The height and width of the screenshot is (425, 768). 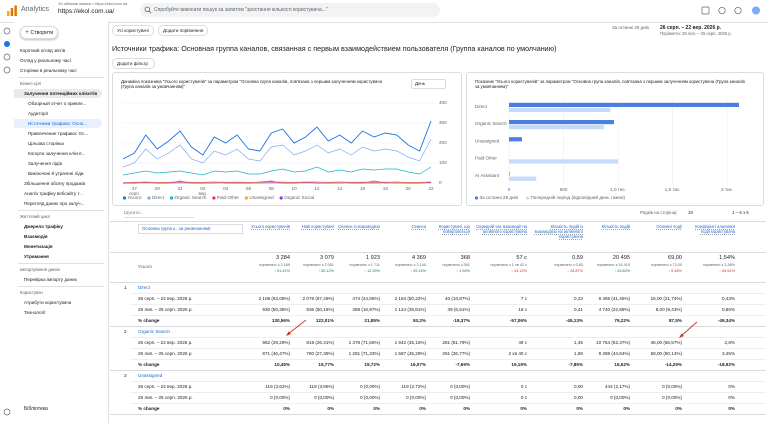 What do you see at coordinates (710, 342) in the screenshot?
I see `table-cell: 2,8%` at bounding box center [710, 342].